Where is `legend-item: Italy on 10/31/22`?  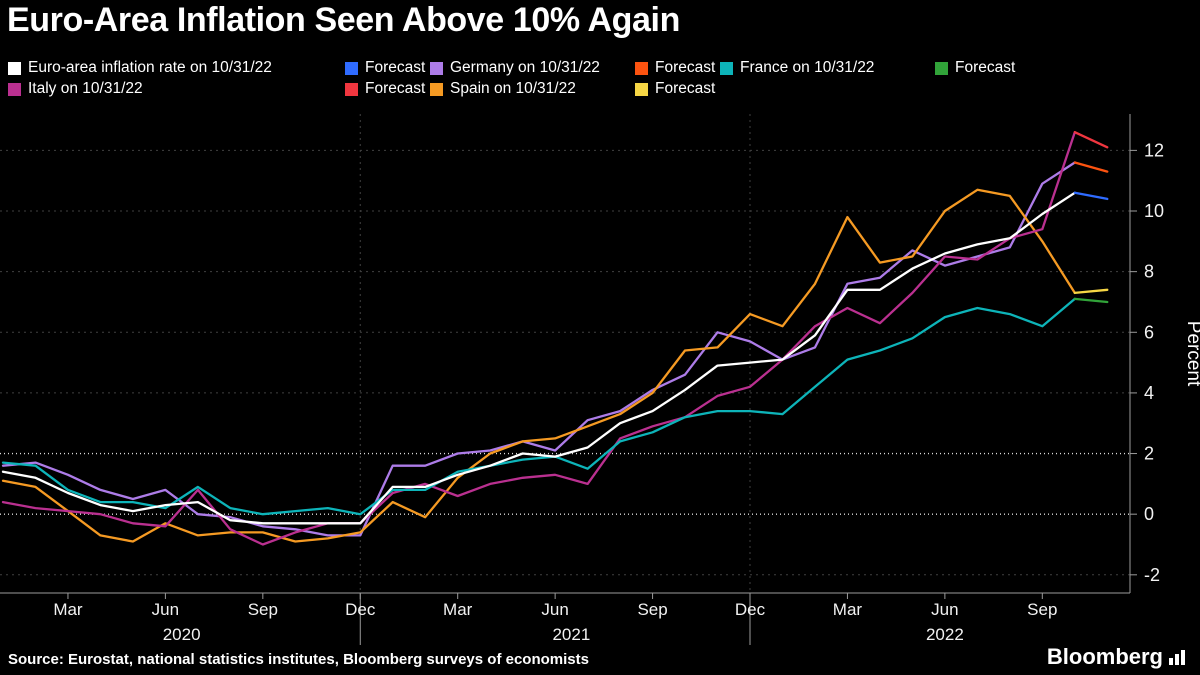 legend-item: Italy on 10/31/22 is located at coordinates (176, 89).